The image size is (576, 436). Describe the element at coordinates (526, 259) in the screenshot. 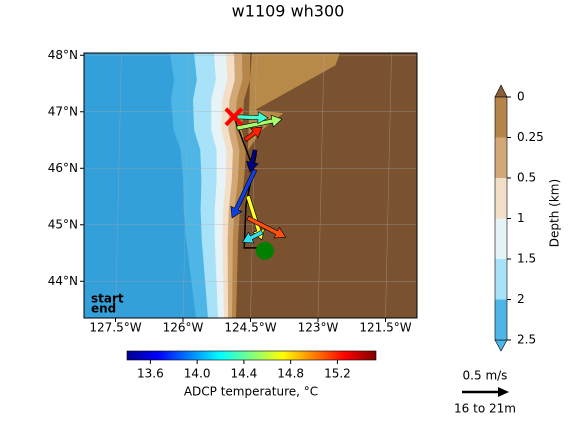

I see `depth-tick-label: 1.5` at that location.